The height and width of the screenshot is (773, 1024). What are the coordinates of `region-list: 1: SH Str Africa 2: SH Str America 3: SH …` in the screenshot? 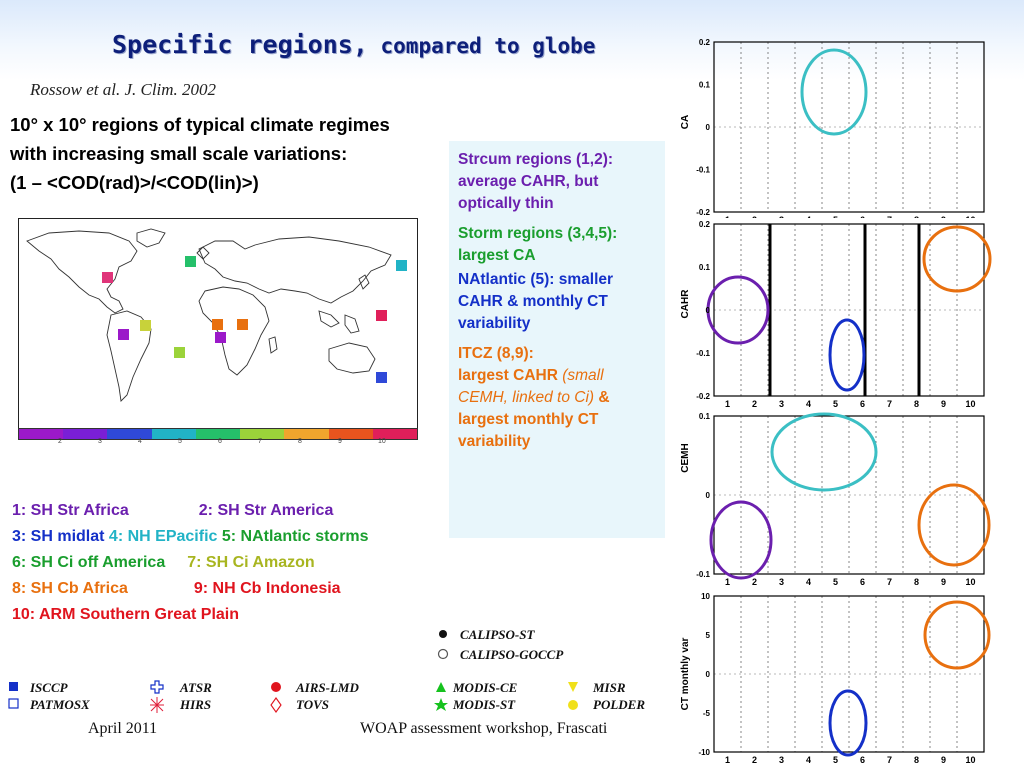 It's located at (190, 563).